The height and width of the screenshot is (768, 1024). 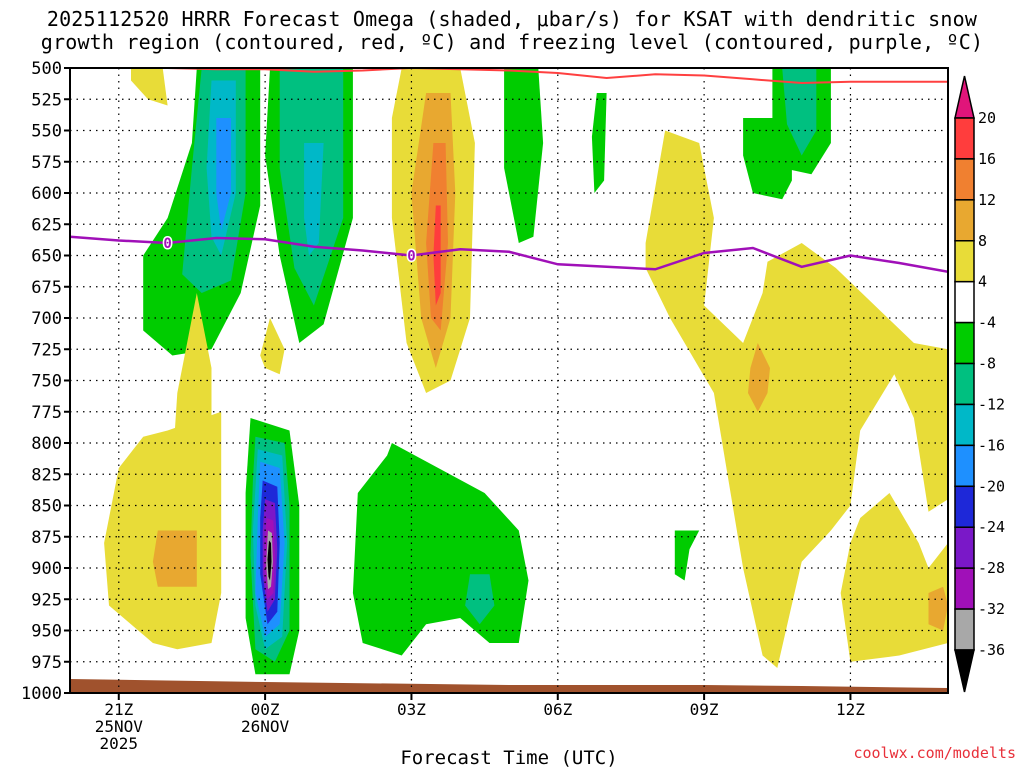 I want to click on colorbar-label-2: 12, so click(x=987, y=200).